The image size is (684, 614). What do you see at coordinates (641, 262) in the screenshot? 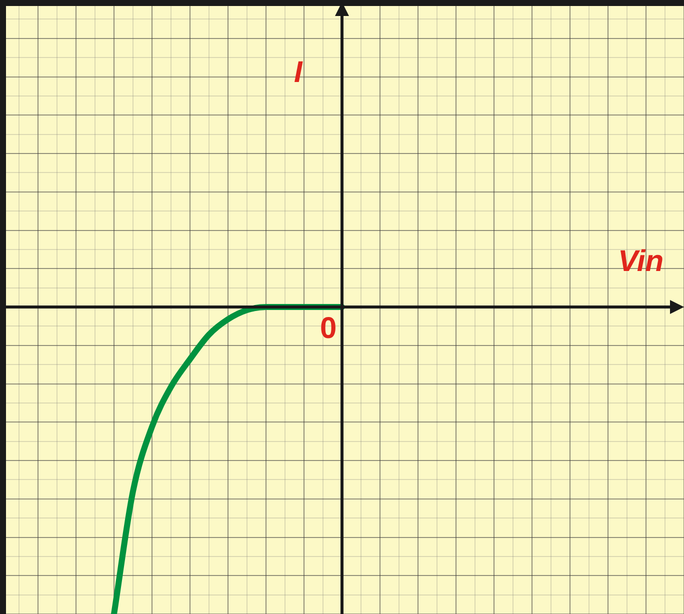
I see `x-axis-title: Vin` at bounding box center [641, 262].